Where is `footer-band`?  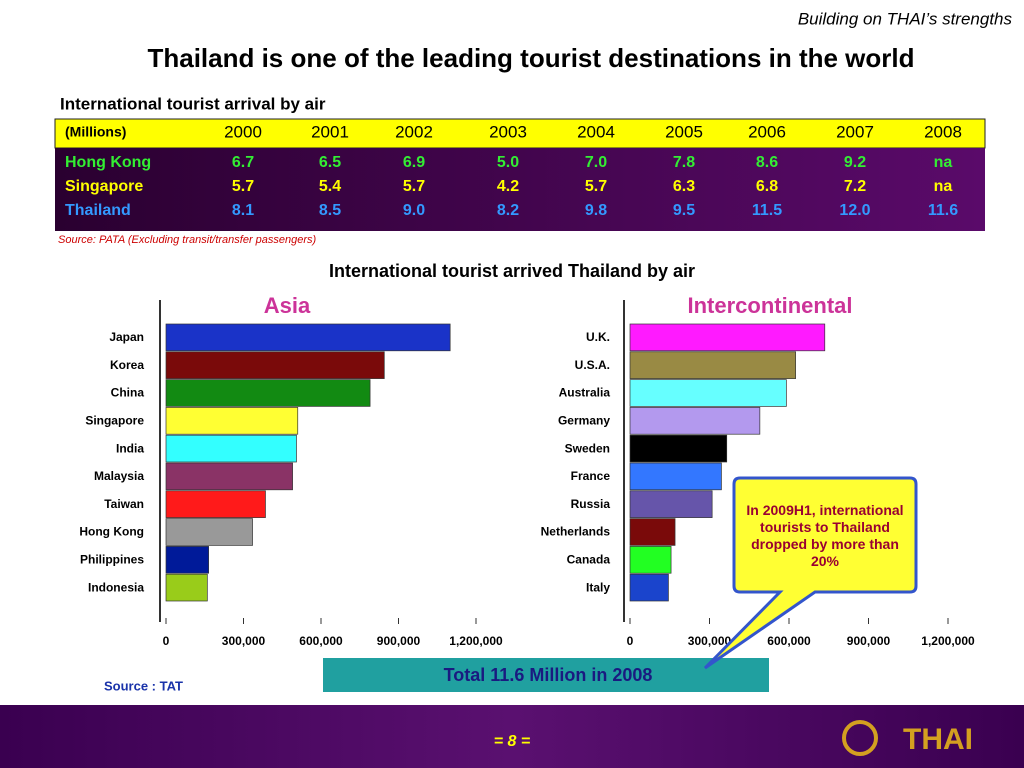
footer-band is located at coordinates (512, 736).